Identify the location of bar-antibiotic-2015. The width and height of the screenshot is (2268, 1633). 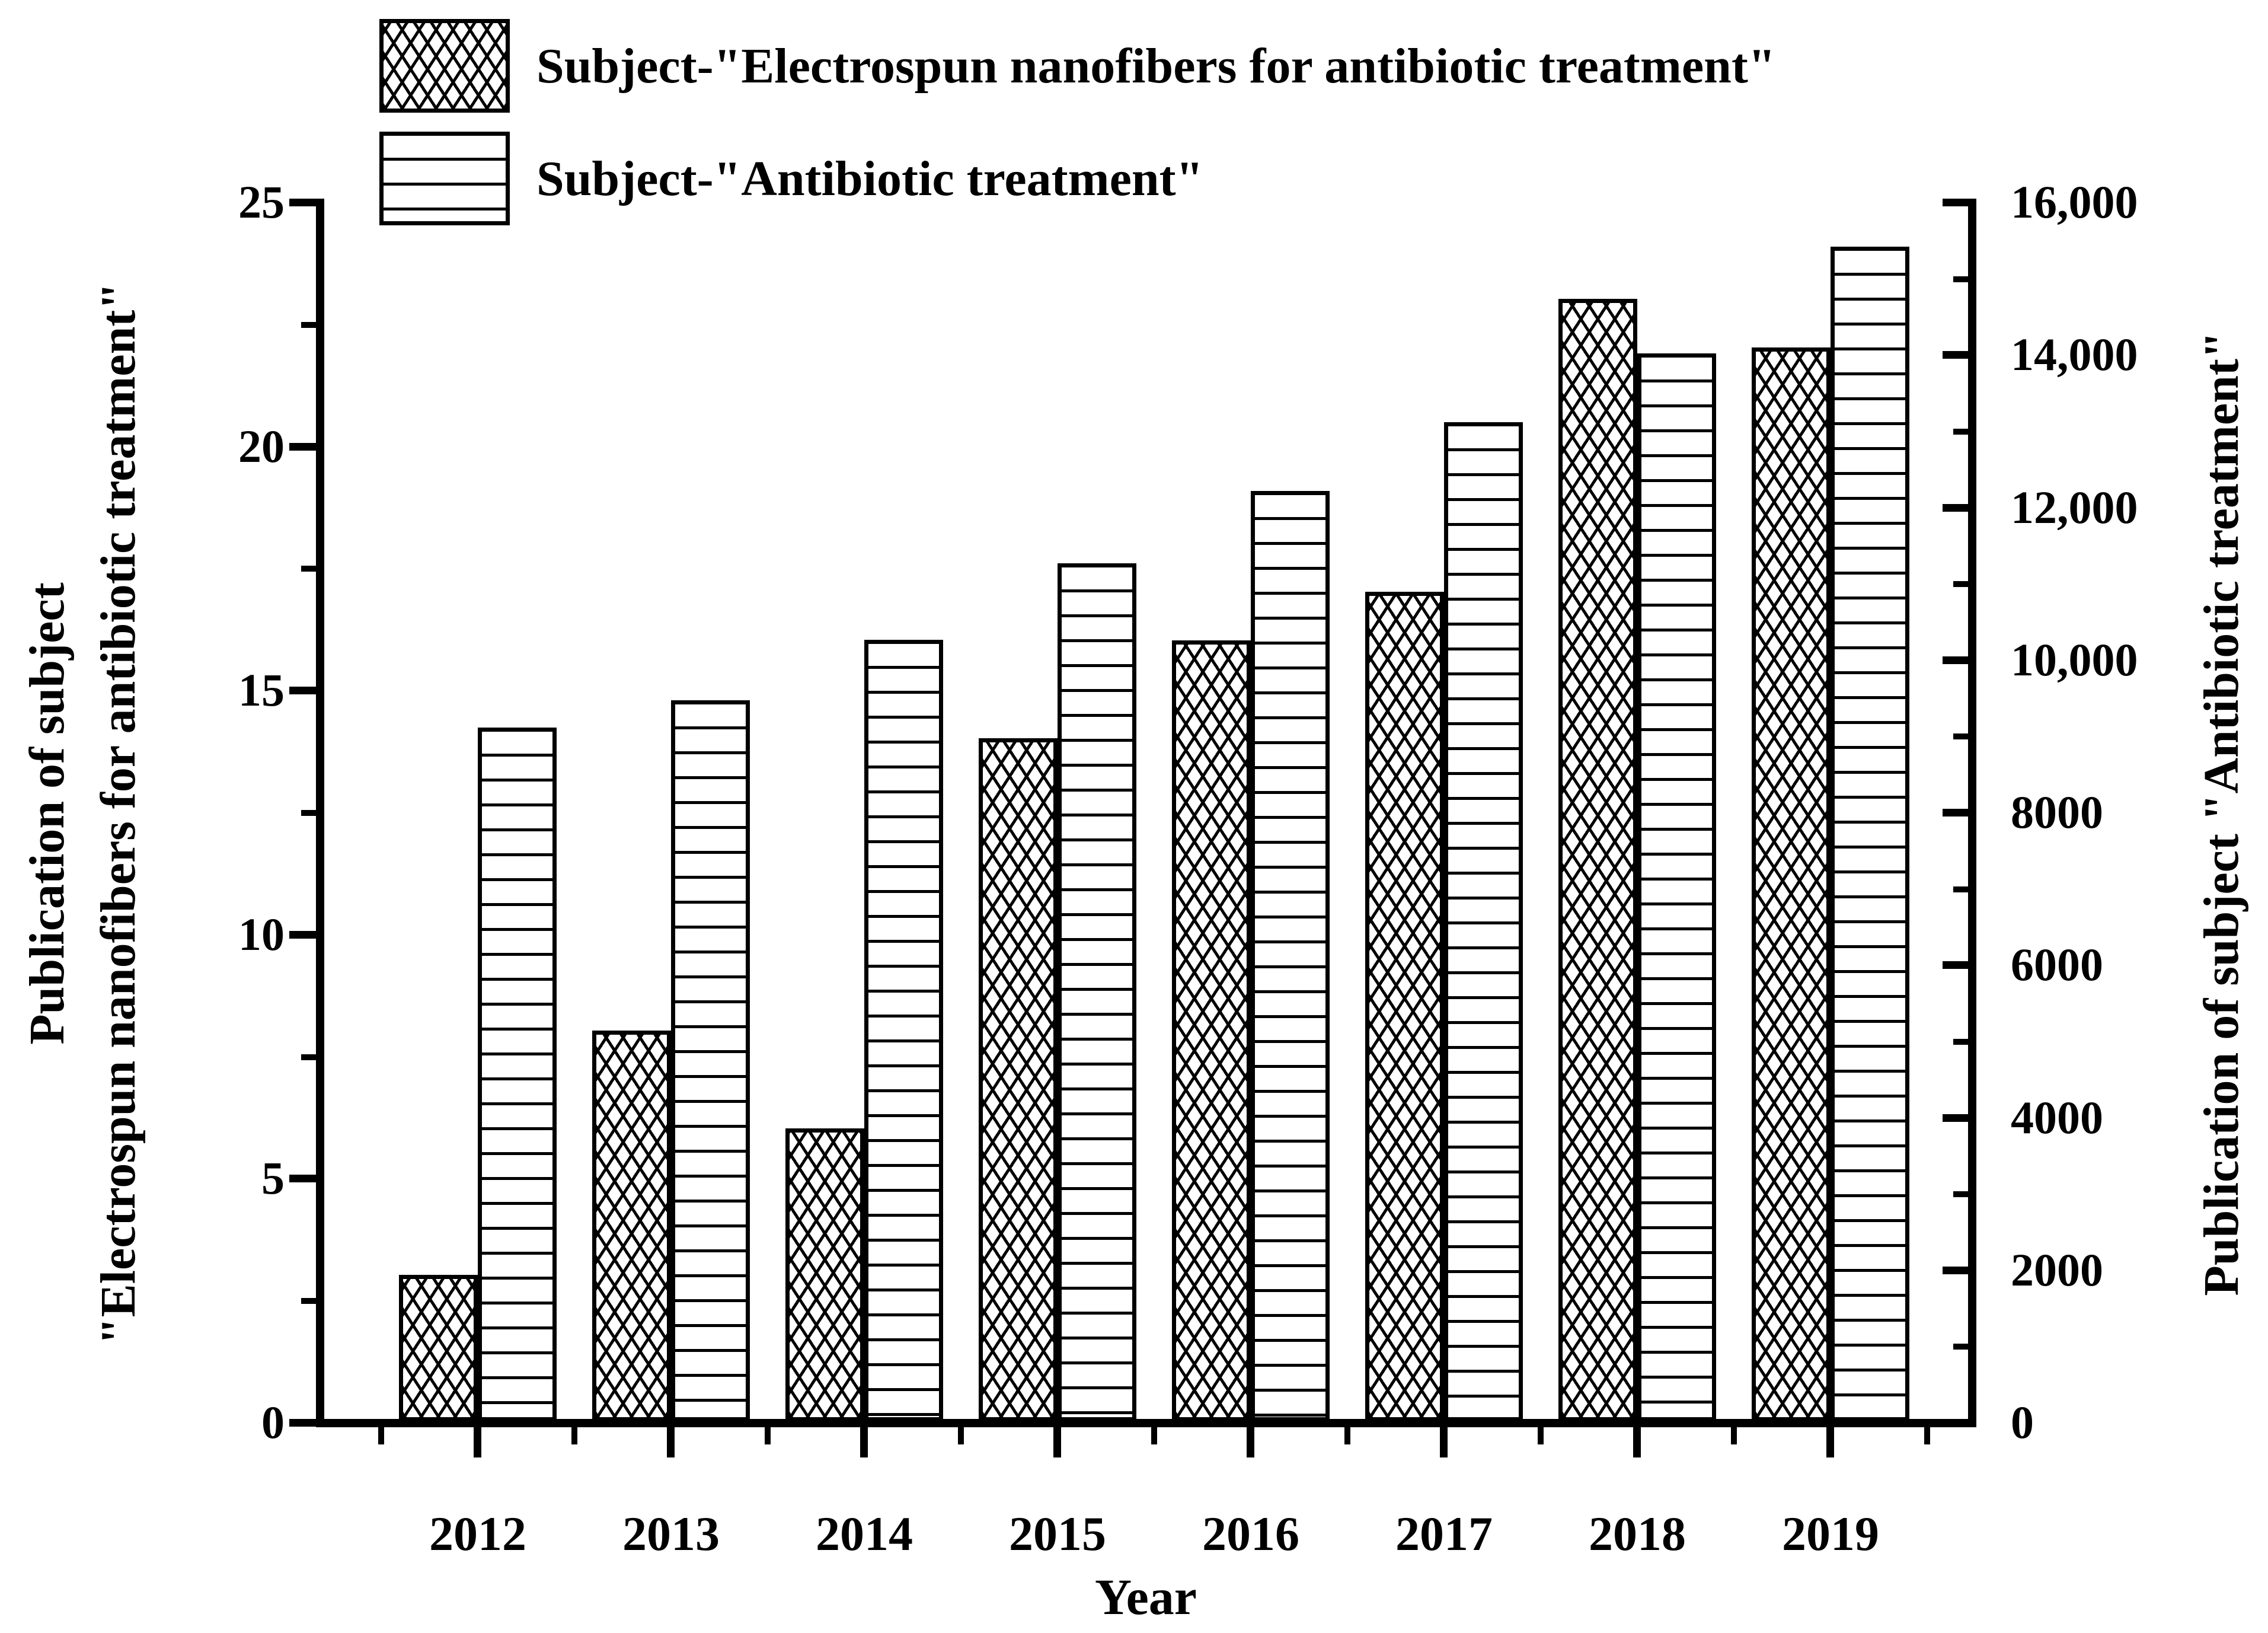
(1097, 992).